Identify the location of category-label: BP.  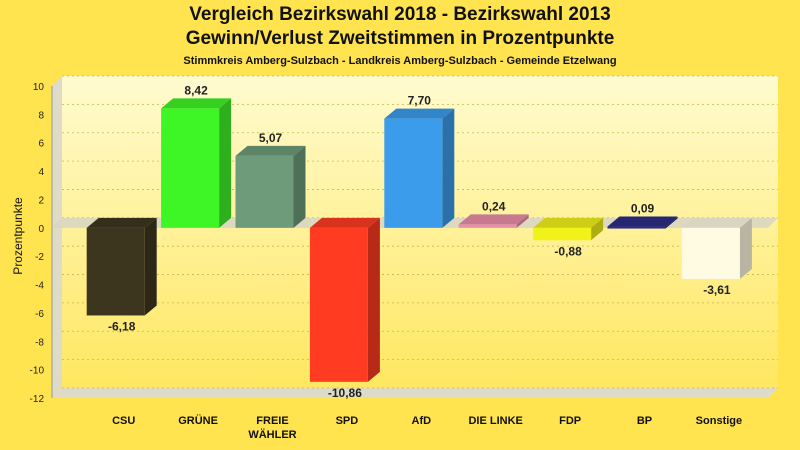
(644, 421).